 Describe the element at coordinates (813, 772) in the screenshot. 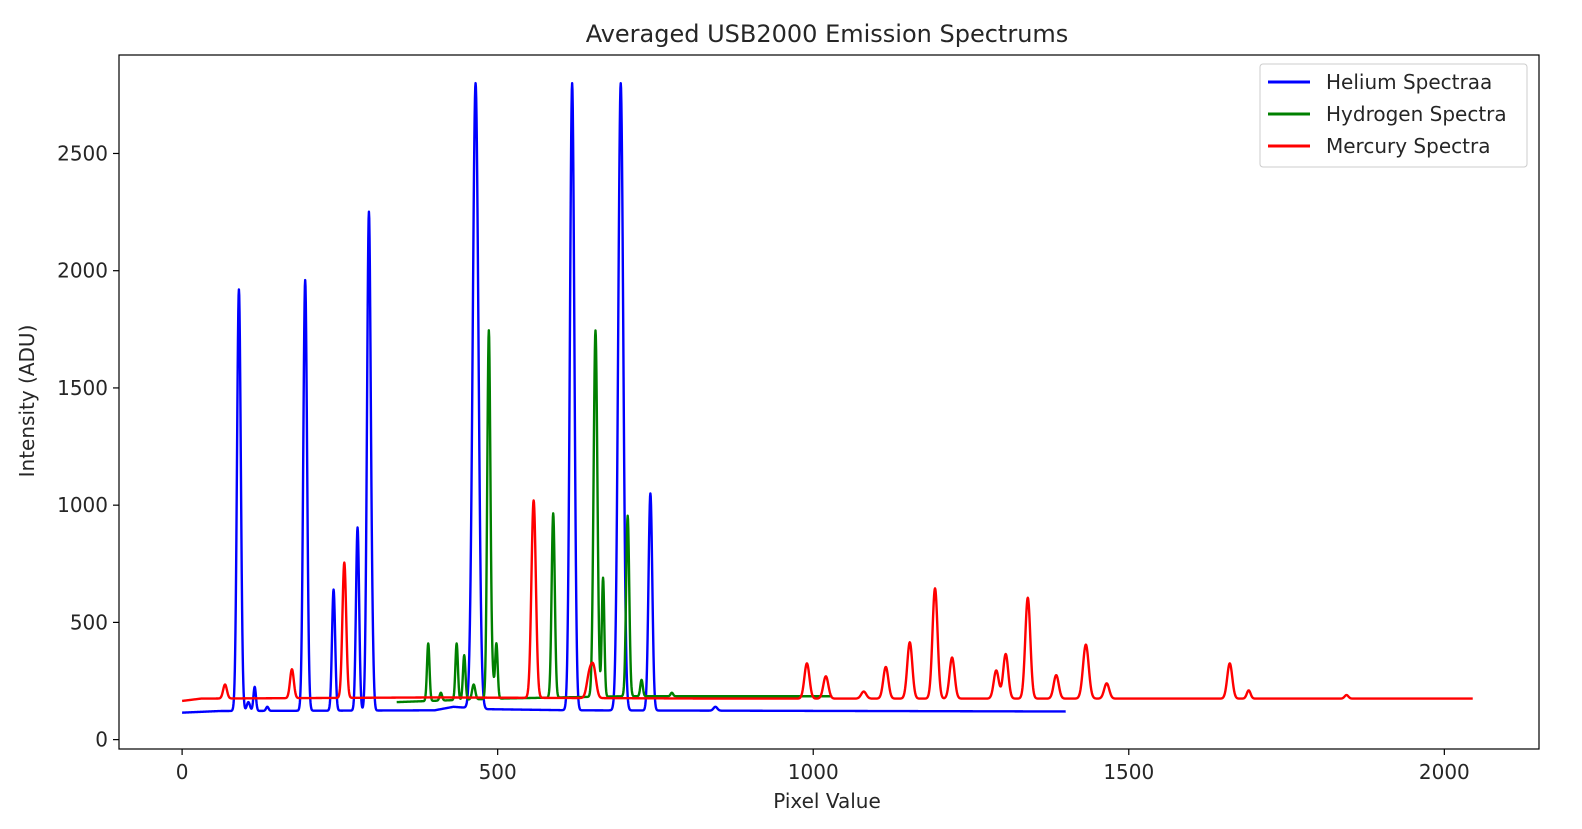

I see `x-tick-label: 1000` at that location.